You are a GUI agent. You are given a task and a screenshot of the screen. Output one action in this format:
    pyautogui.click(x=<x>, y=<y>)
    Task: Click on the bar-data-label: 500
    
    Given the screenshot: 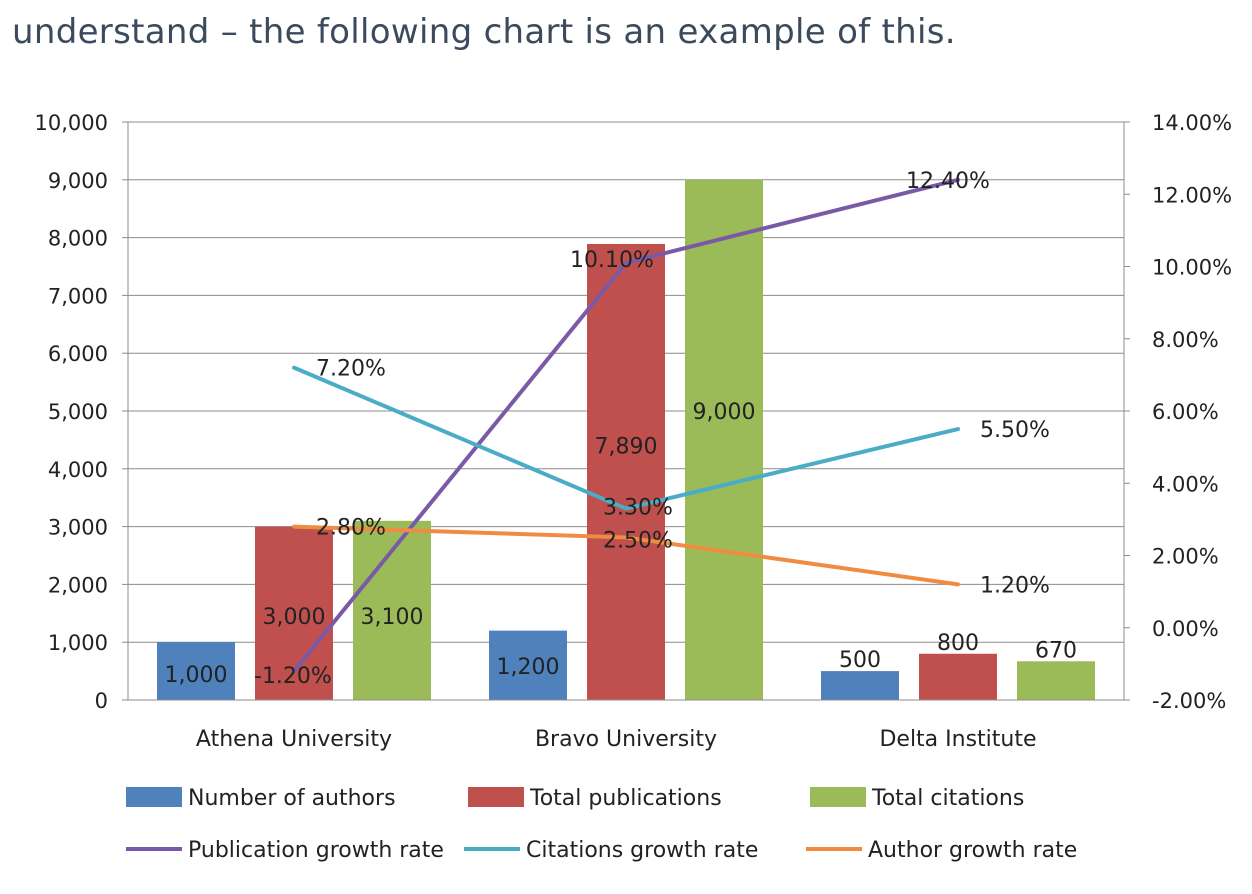 What is the action you would take?
    pyautogui.click(x=860, y=660)
    